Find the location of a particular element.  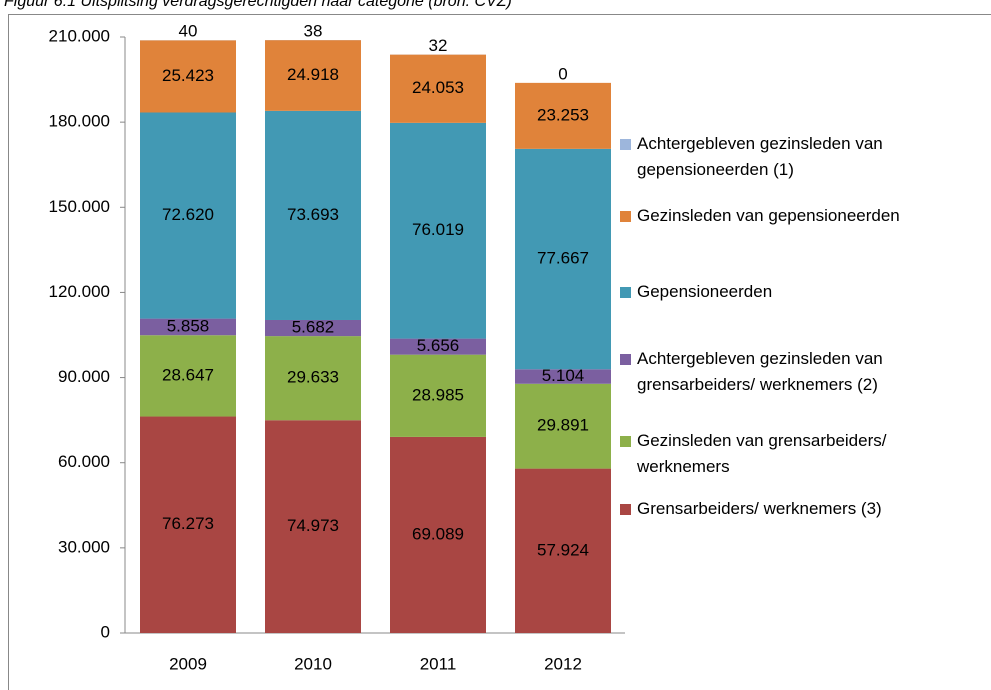

legend-item: Grensarbeiders/ werknemers (3) is located at coordinates (800, 509).